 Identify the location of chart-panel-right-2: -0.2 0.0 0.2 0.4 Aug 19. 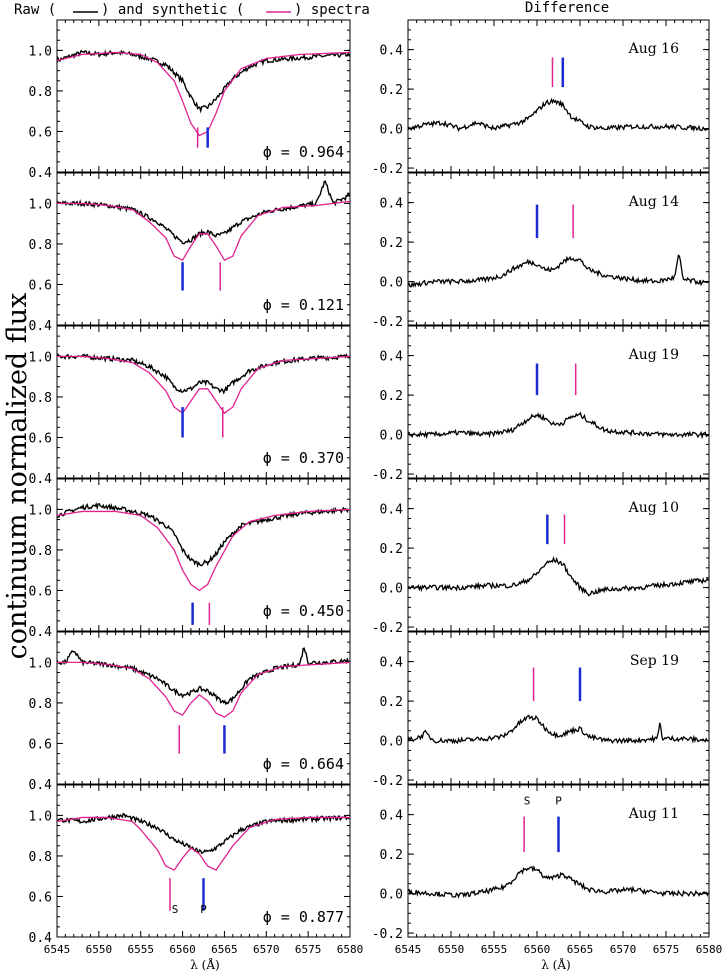
(541, 404).